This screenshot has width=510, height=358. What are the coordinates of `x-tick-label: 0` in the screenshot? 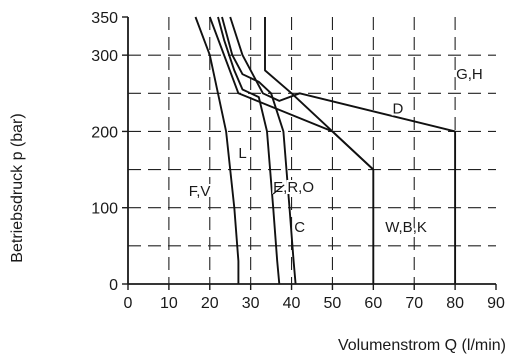 It's located at (128, 303).